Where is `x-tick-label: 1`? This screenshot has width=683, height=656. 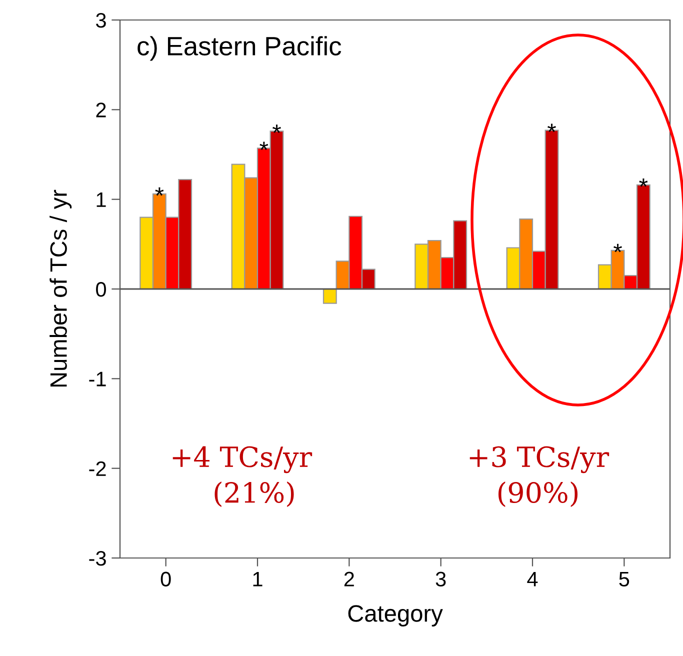
x-tick-label: 1 is located at coordinates (257, 579).